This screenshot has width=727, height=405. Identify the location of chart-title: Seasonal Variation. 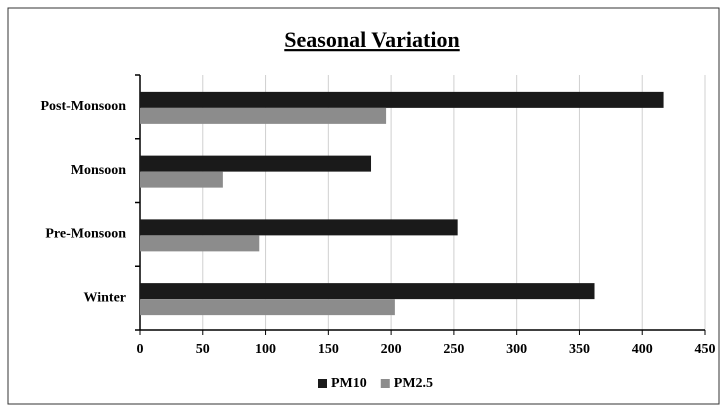
(371, 39).